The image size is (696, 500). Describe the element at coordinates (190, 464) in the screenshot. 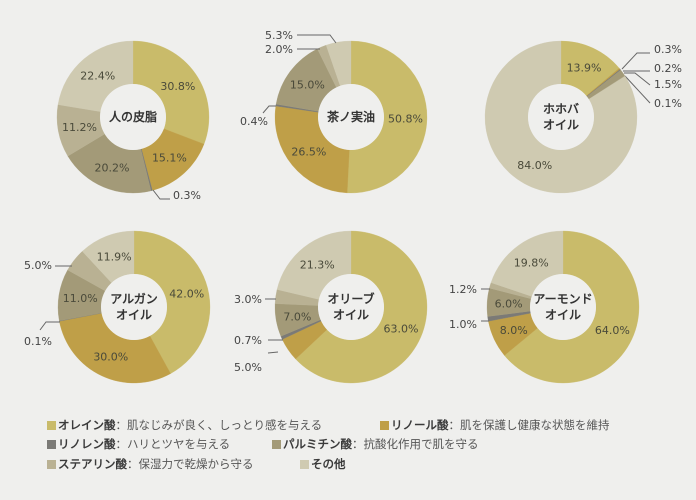

I see `legend-description: ：保湿力で乾燥から守る` at that location.